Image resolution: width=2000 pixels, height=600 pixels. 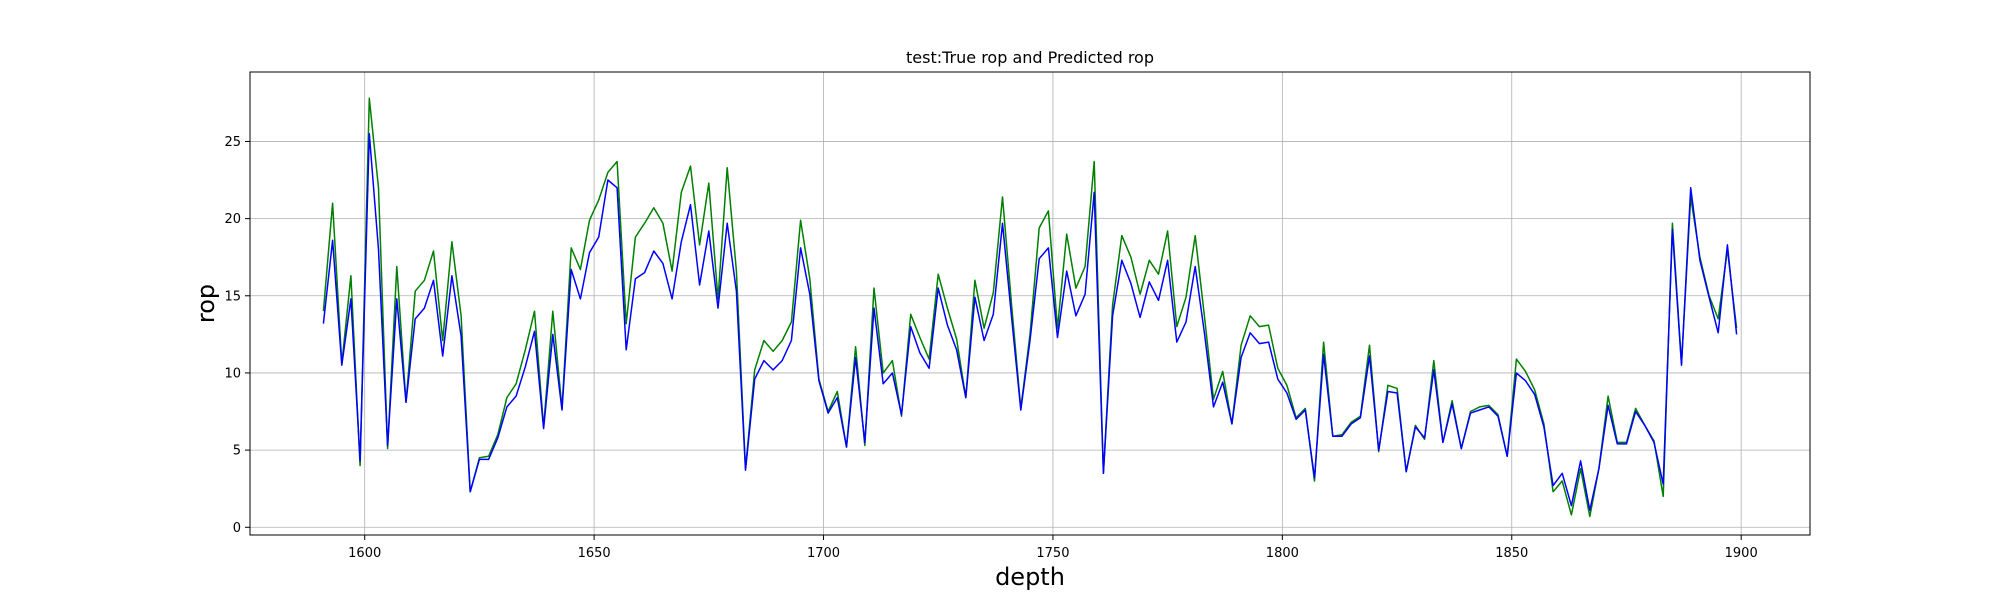 I want to click on y-axis-label: rop, so click(x=206, y=303).